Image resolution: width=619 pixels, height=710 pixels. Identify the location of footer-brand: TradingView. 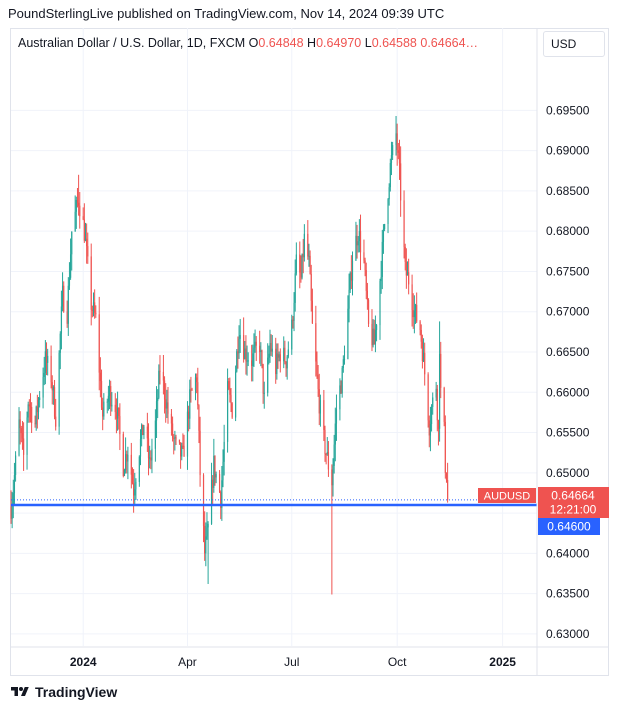
(63, 692).